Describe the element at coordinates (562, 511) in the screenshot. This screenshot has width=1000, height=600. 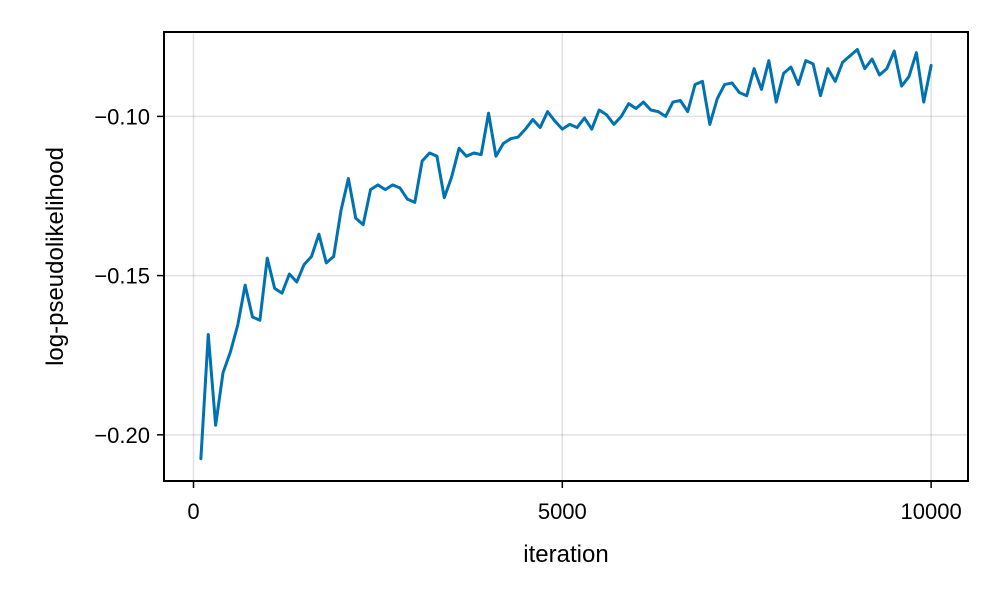
I see `x-tick-label: 5000` at that location.